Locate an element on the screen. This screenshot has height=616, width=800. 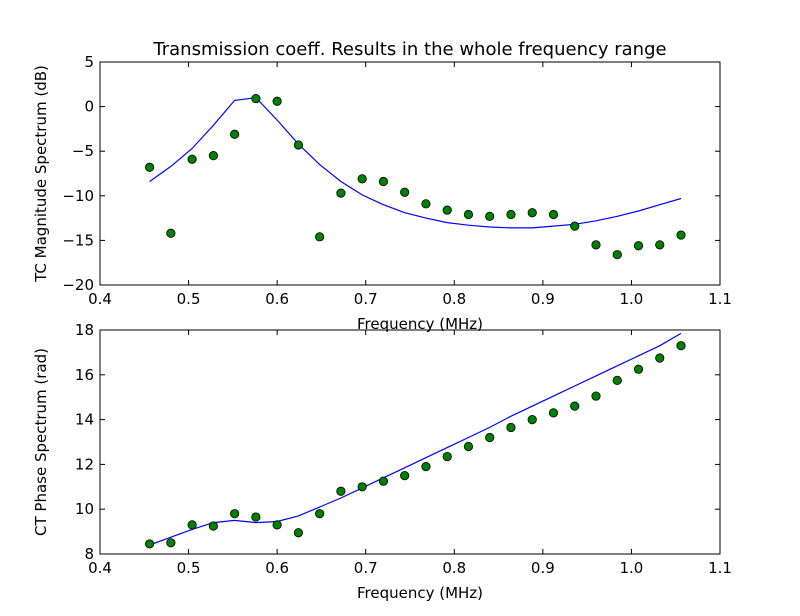
phase-x-tick-label: 1.1 is located at coordinates (720, 568).